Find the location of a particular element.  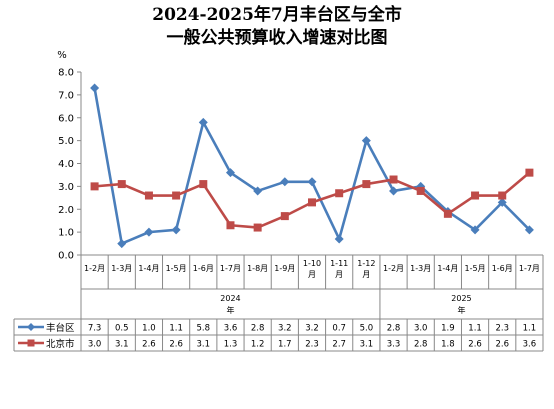

data-table-value: 1.2 is located at coordinates (258, 345).